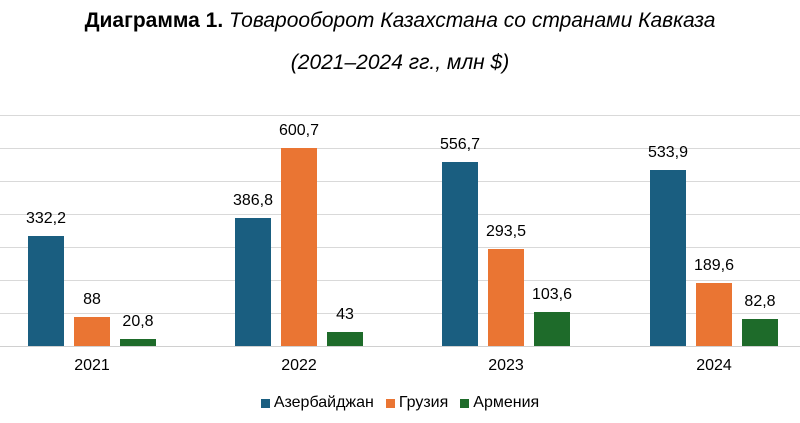  Describe the element at coordinates (138, 322) in the screenshot. I see `data-label: 20,8` at that location.